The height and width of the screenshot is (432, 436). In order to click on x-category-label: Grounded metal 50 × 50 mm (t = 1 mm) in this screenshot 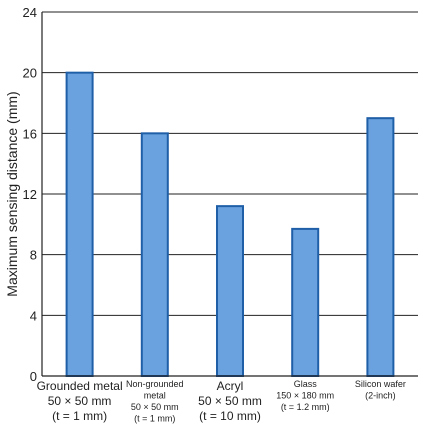, I will do `click(80, 401)`.